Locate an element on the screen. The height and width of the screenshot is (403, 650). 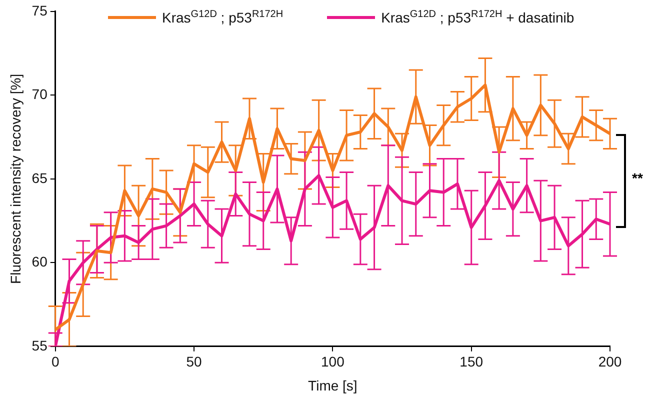
y-tick-label: 75 is located at coordinates (40, 10).